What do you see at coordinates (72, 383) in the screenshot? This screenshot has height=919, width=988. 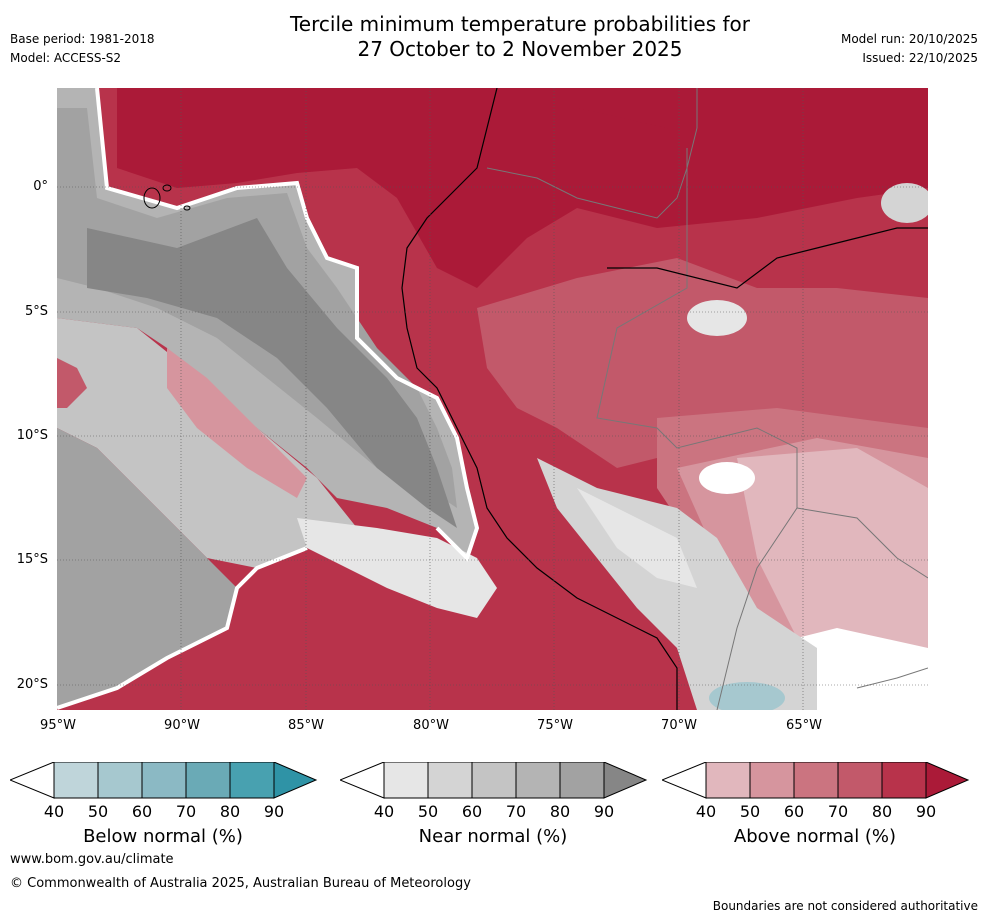 I see `above-normal-patch-west` at bounding box center [72, 383].